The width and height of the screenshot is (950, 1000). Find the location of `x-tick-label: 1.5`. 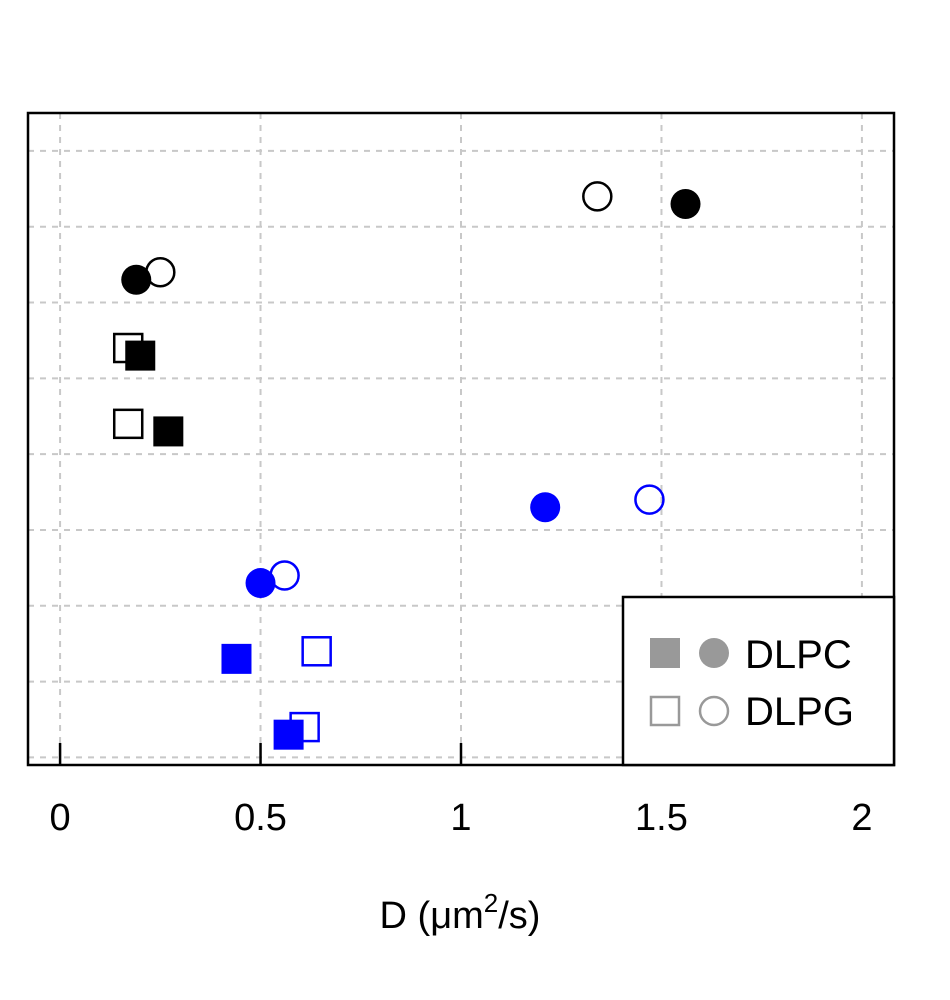

x-tick-label: 1.5 is located at coordinates (661, 818).